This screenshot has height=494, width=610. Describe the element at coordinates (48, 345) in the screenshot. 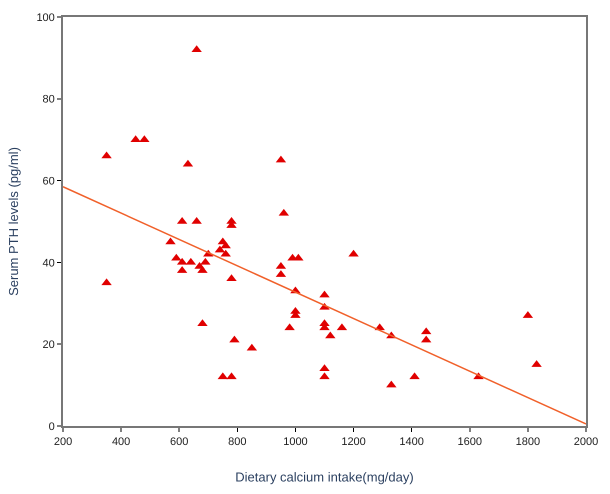

I see `y-tick-label: 20` at that location.